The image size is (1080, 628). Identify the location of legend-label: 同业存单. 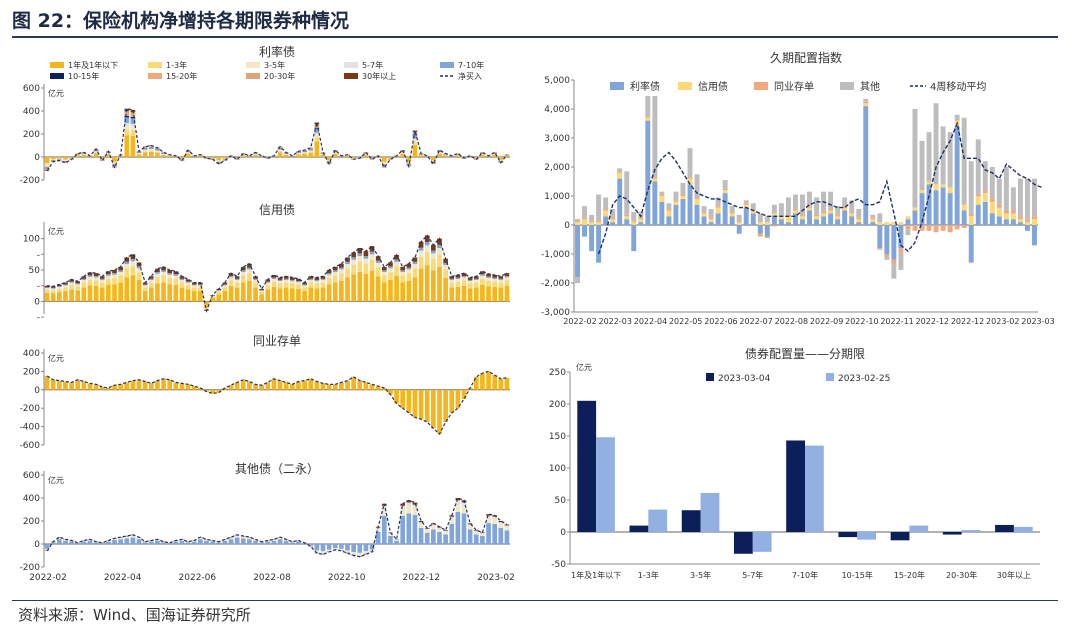
(794, 86).